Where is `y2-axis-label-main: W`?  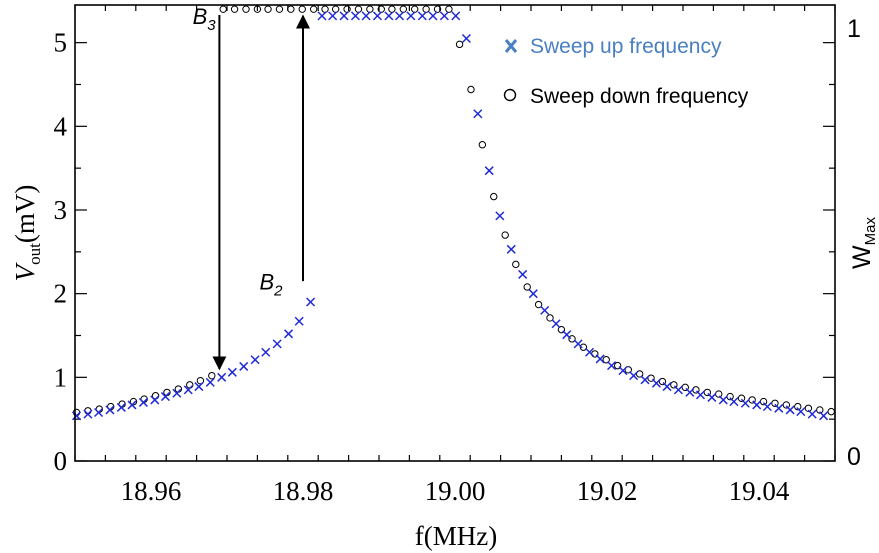
y2-axis-label-main: W is located at coordinates (862, 257).